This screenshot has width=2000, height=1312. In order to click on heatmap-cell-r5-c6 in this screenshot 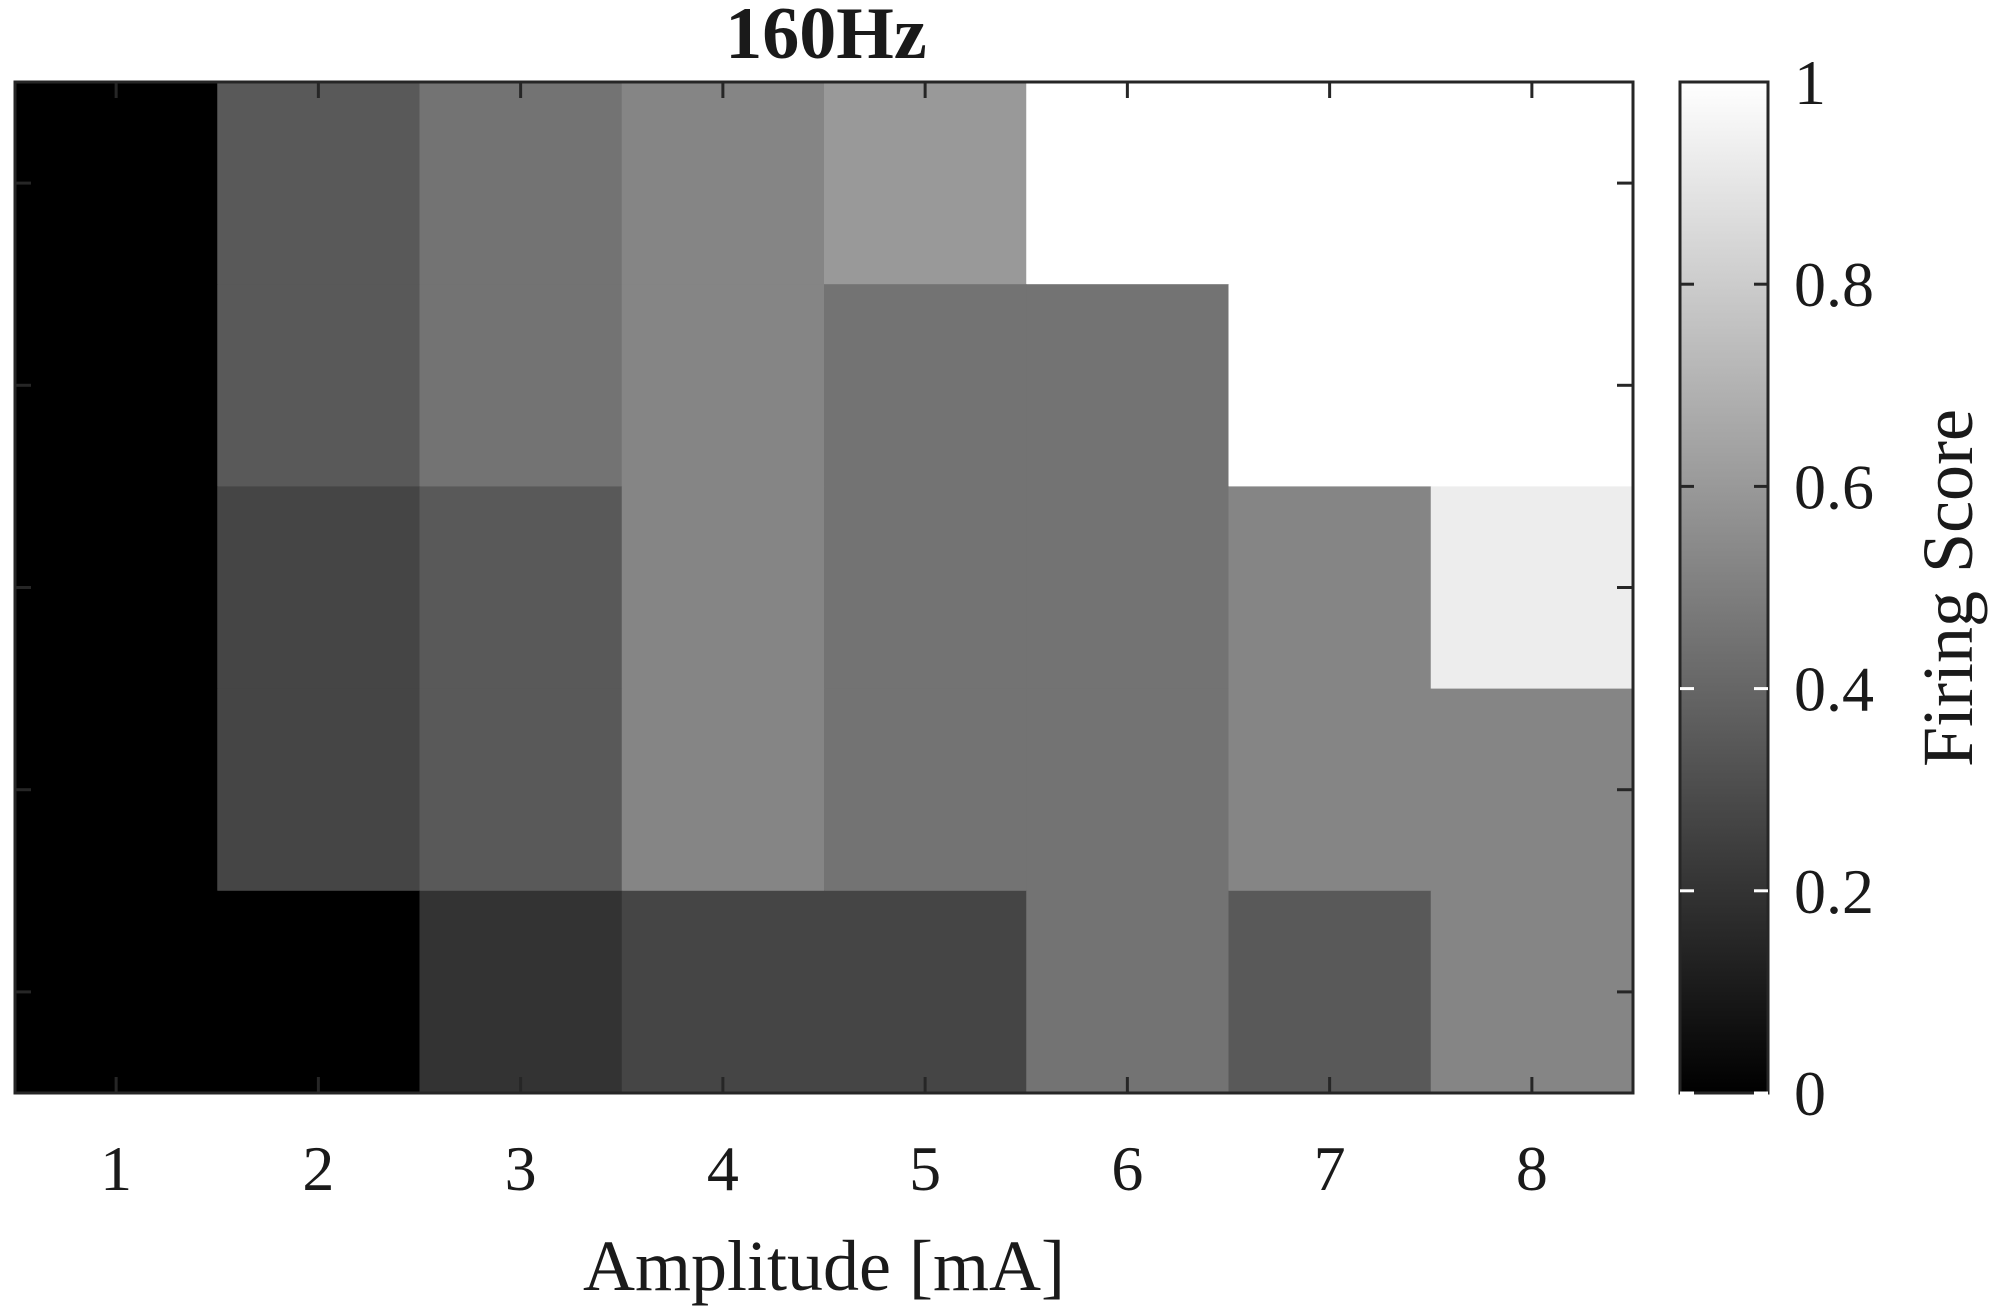, I will do `click(1128, 992)`.